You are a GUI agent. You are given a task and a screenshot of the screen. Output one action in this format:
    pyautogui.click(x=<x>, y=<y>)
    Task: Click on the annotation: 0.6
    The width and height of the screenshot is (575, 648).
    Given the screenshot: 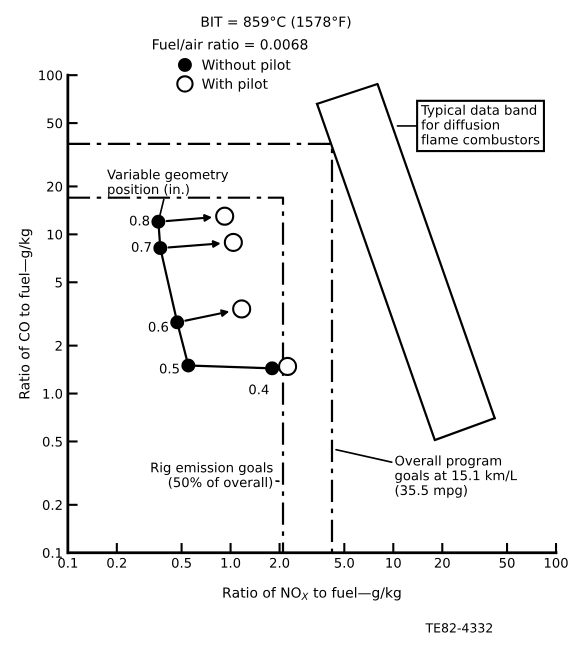 What is the action you would take?
    pyautogui.click(x=158, y=327)
    